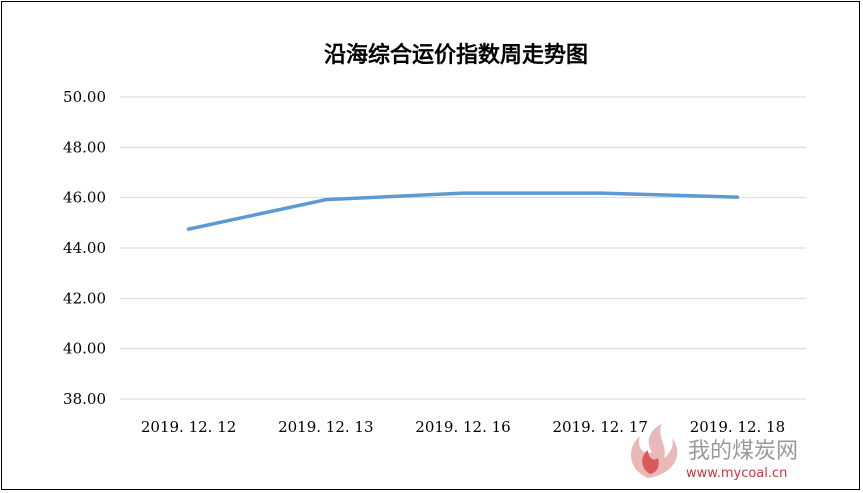  Describe the element at coordinates (84, 198) in the screenshot. I see `y-tick-label: 46.00` at that location.